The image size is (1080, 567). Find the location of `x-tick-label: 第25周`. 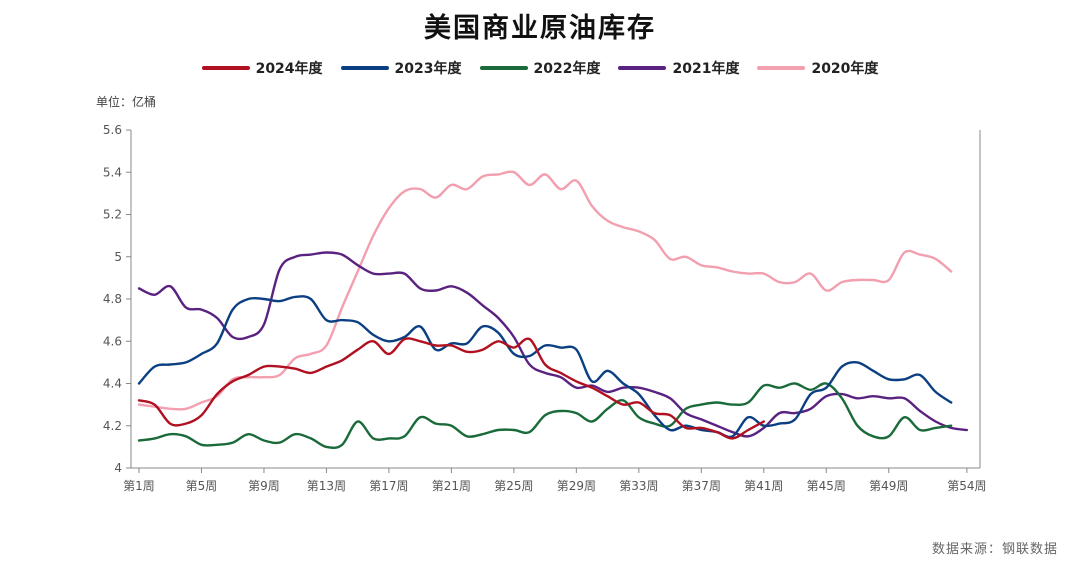

x-tick-label: 第25周 is located at coordinates (513, 486).